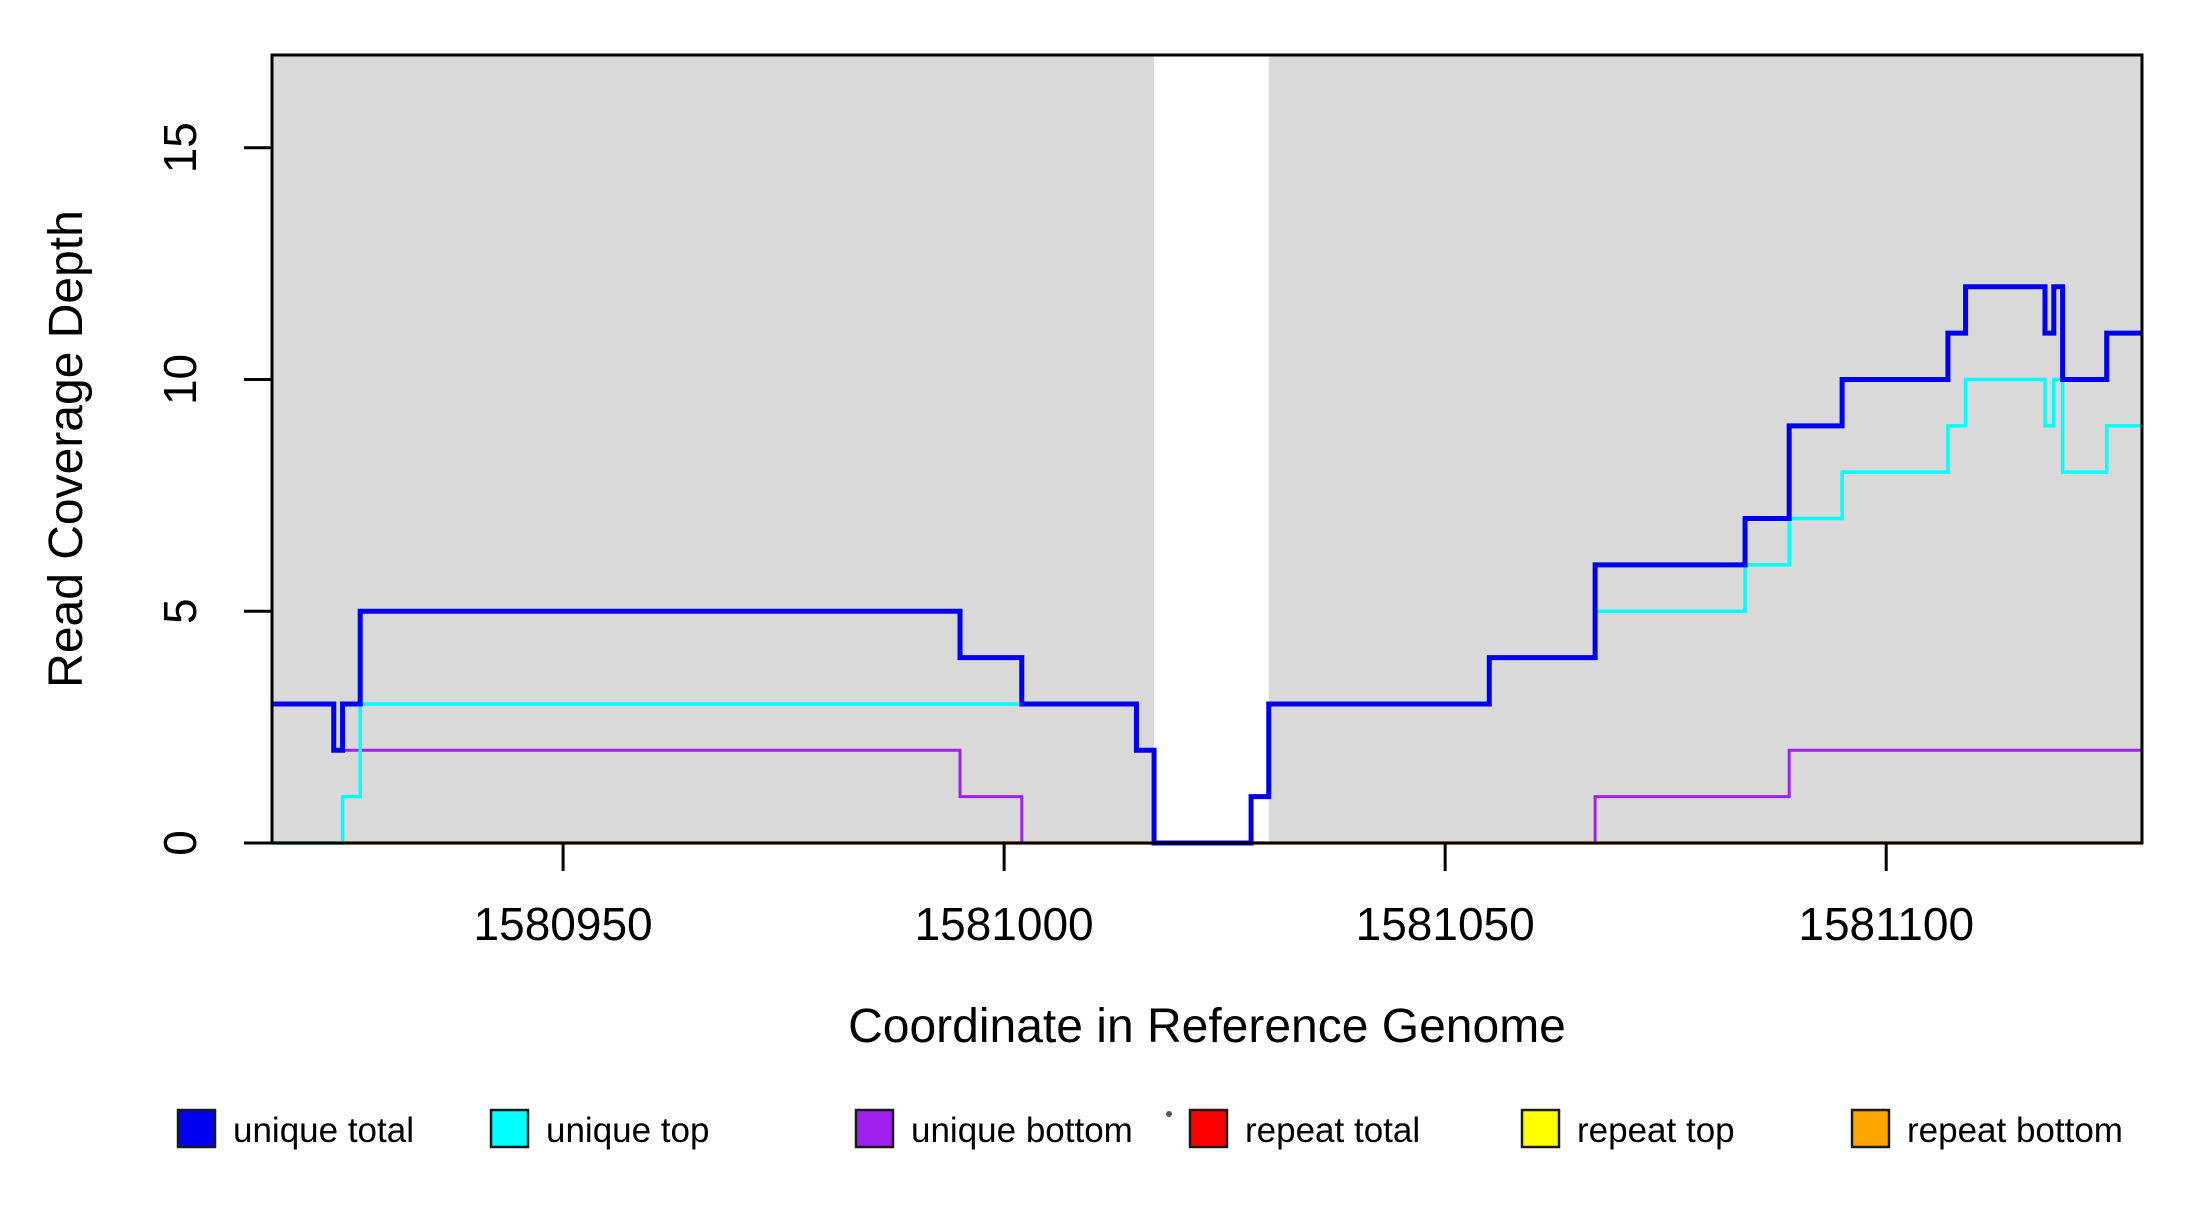 Image resolution: width=2200 pixels, height=1205 pixels. Describe the element at coordinates (1445, 924) in the screenshot. I see `x-tick-label: 1581050` at that location.